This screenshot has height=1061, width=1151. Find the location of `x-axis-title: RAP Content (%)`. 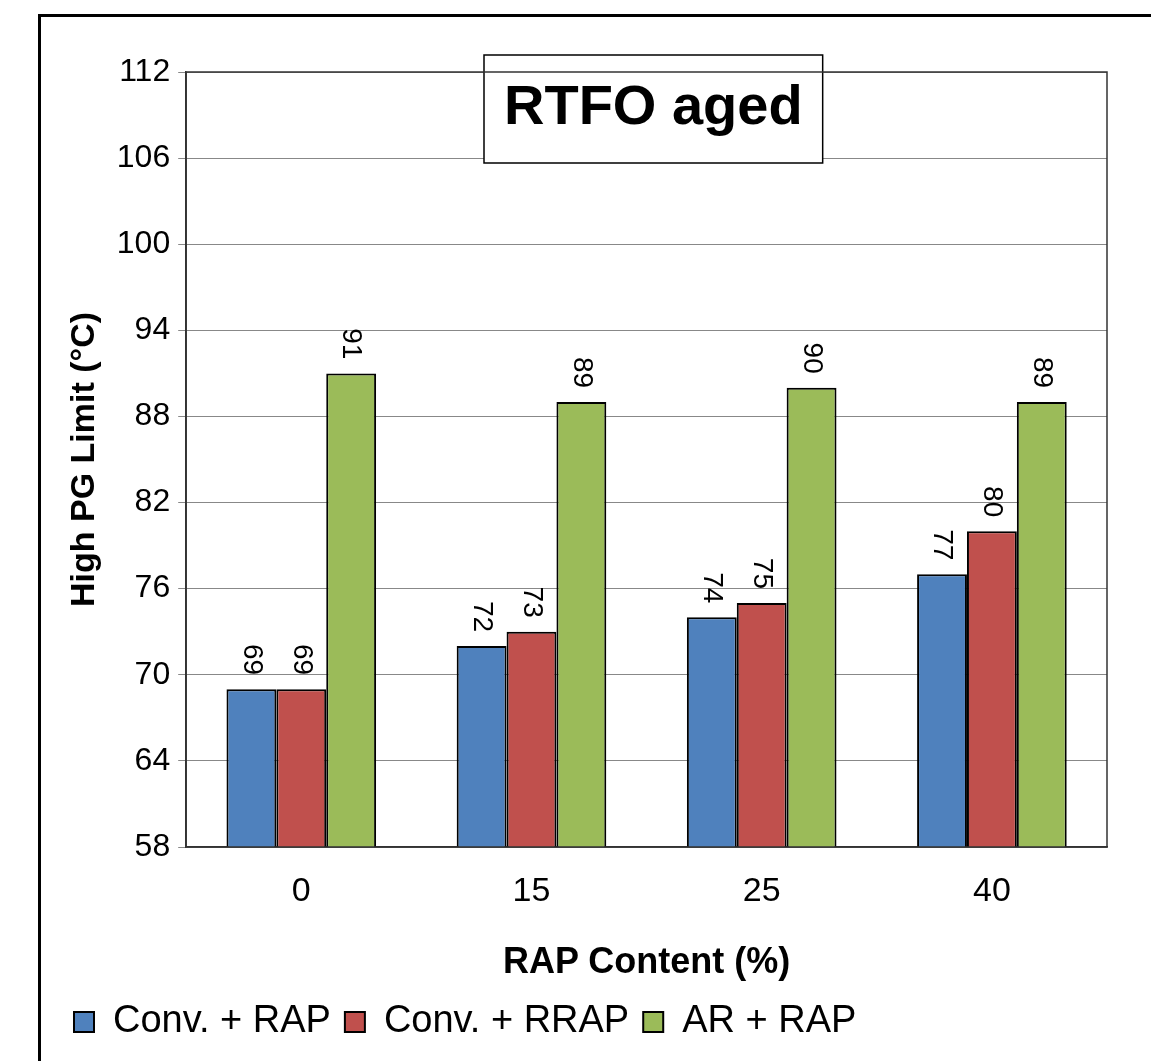

x-axis-title: RAP Content (%) is located at coordinates (646, 961).